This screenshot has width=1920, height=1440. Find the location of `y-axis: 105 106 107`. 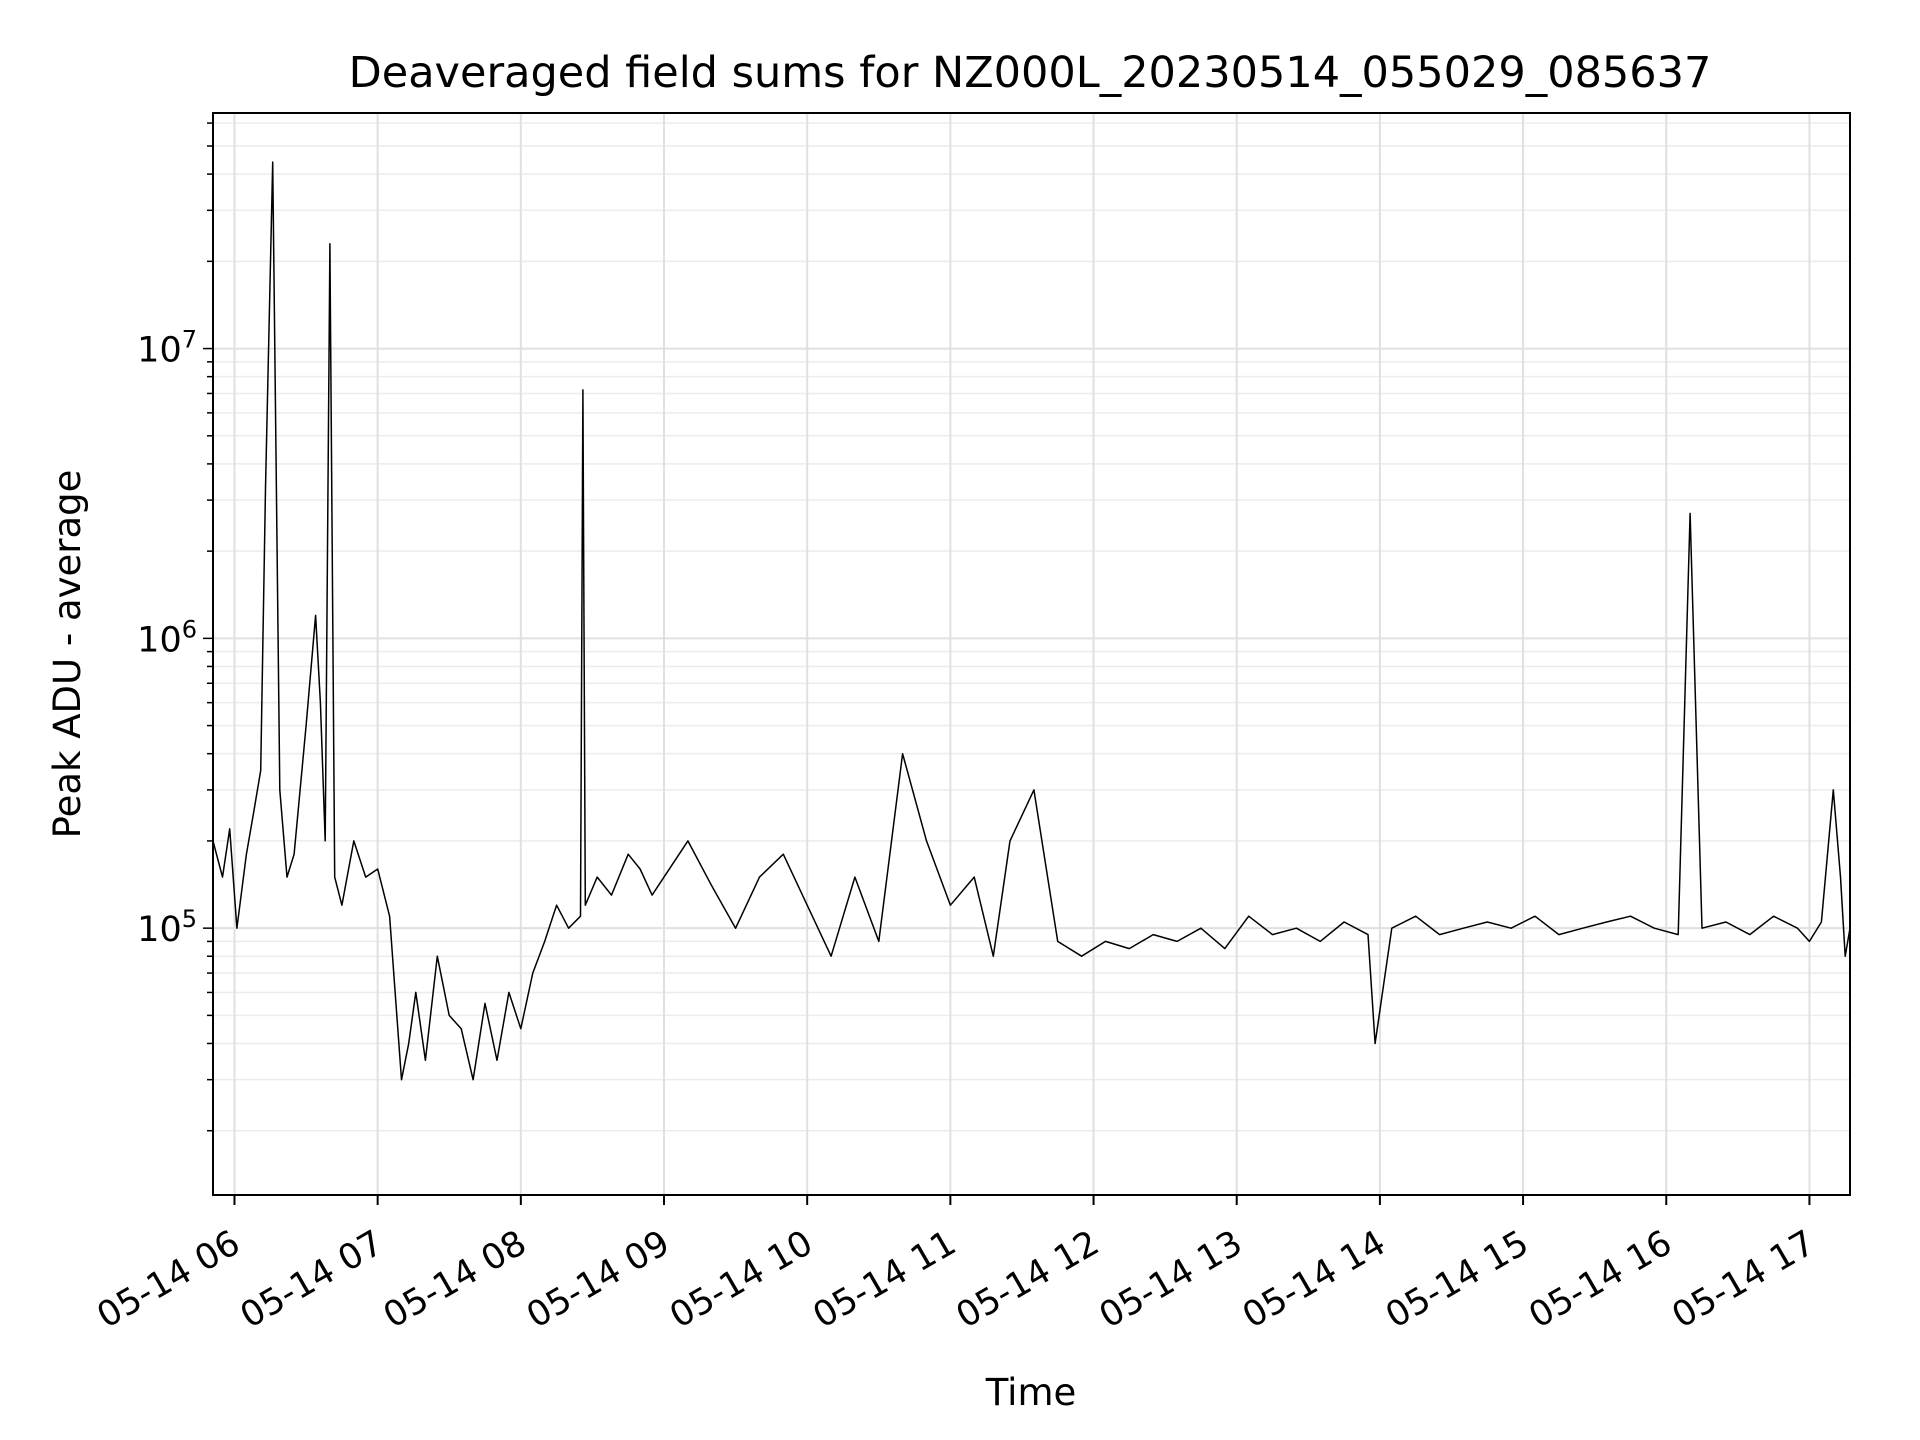

y-axis: 105 106 107 is located at coordinates (175, 627).